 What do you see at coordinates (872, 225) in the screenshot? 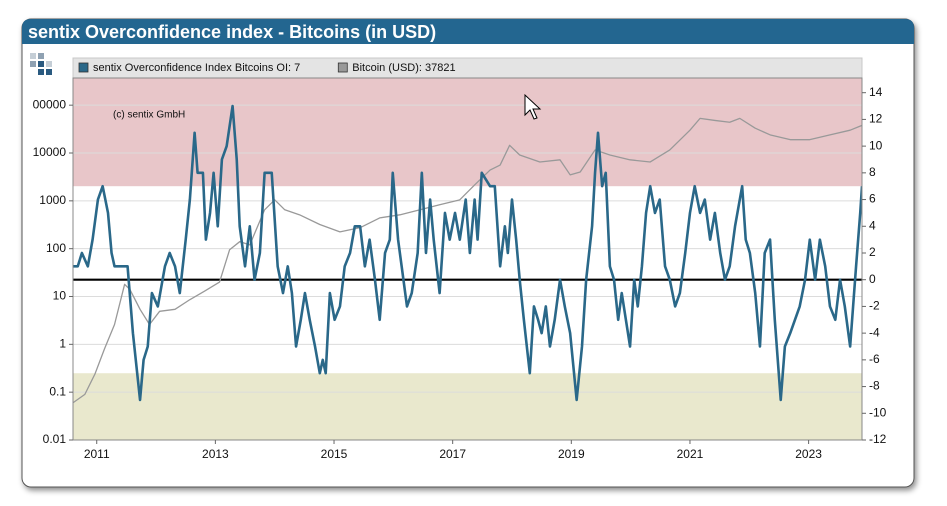
I see `y2-tick-label: 4` at bounding box center [872, 225].